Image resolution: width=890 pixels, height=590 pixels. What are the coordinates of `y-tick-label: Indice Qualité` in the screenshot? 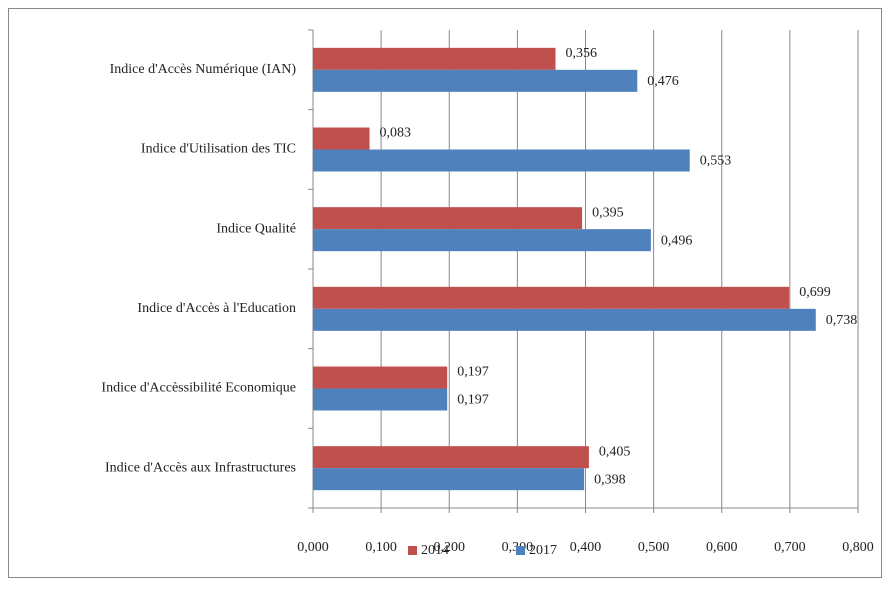 It's located at (256, 228).